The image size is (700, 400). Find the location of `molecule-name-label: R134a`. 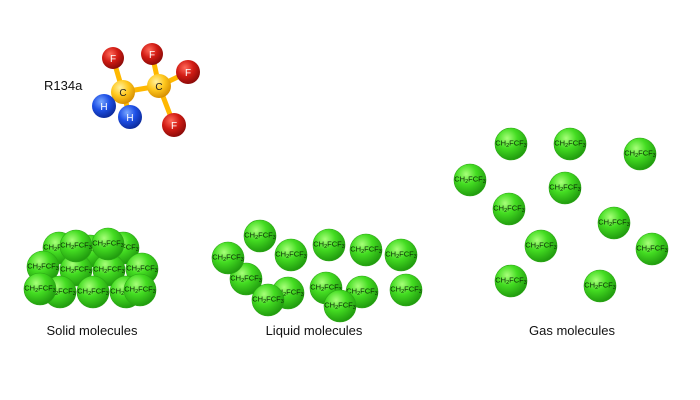

molecule-name-label: R134a is located at coordinates (63, 86).